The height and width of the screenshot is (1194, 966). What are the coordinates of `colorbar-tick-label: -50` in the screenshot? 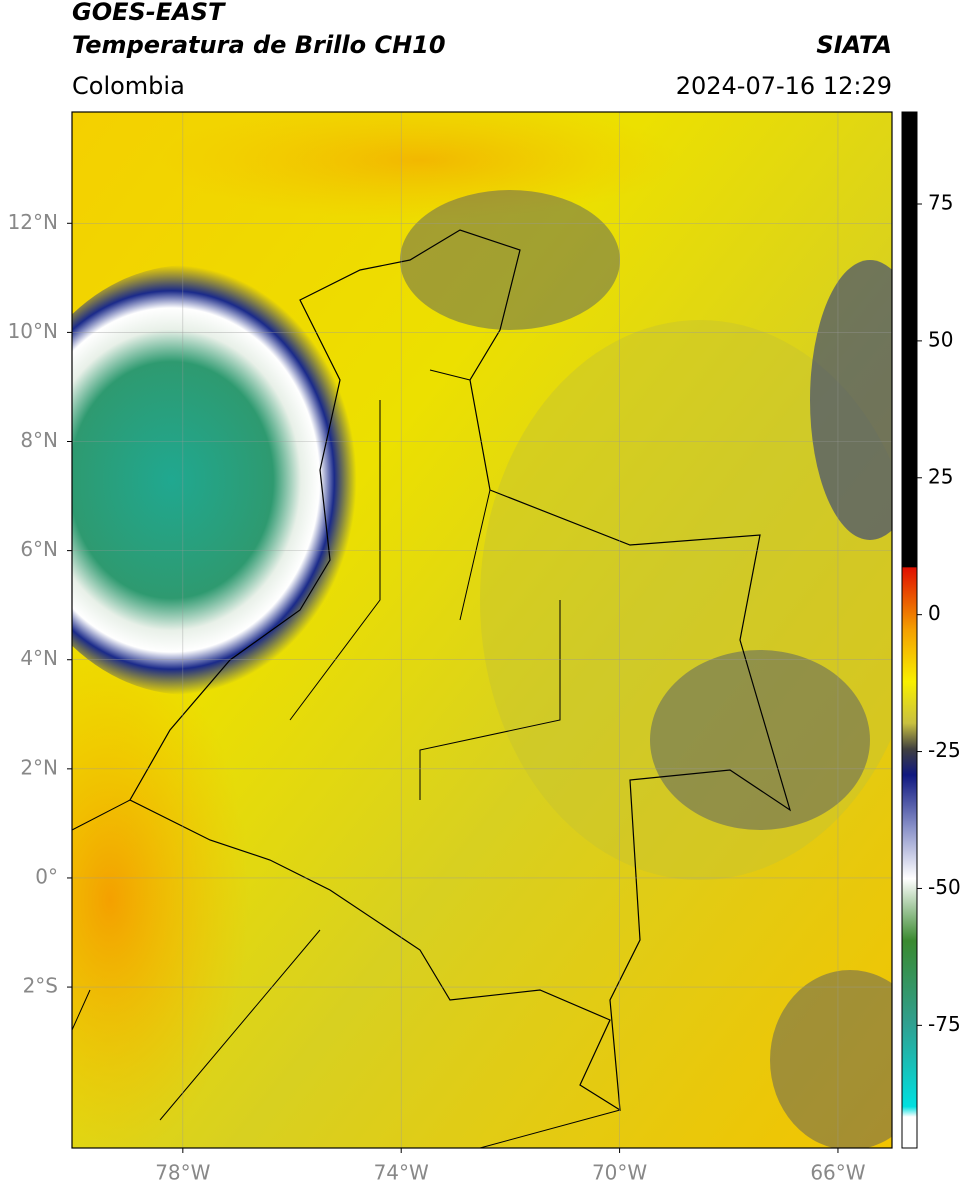 It's located at (944, 887).